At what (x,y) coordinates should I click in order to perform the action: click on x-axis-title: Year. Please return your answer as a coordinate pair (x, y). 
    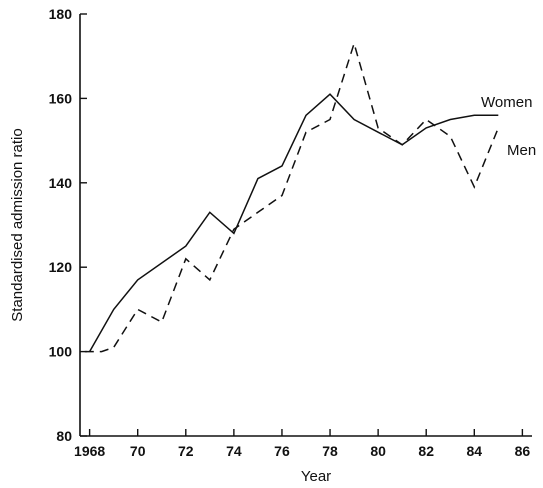
    Looking at the image, I should click on (316, 476).